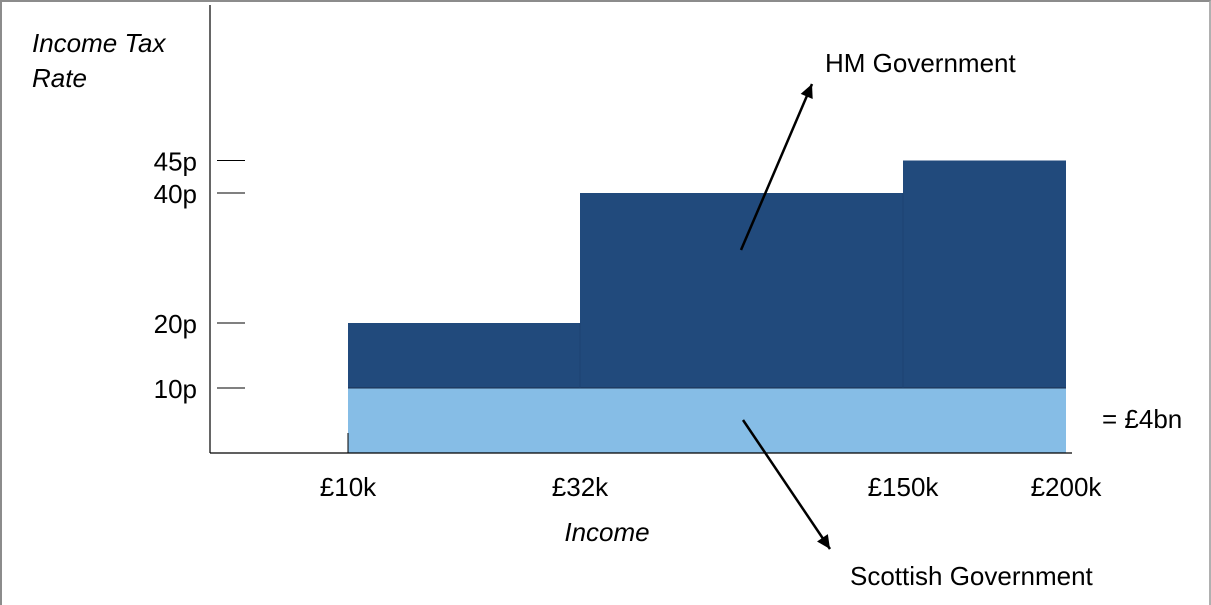 This screenshot has width=1211, height=605. Describe the element at coordinates (175, 324) in the screenshot. I see `y-tick-label: 20p` at that location.